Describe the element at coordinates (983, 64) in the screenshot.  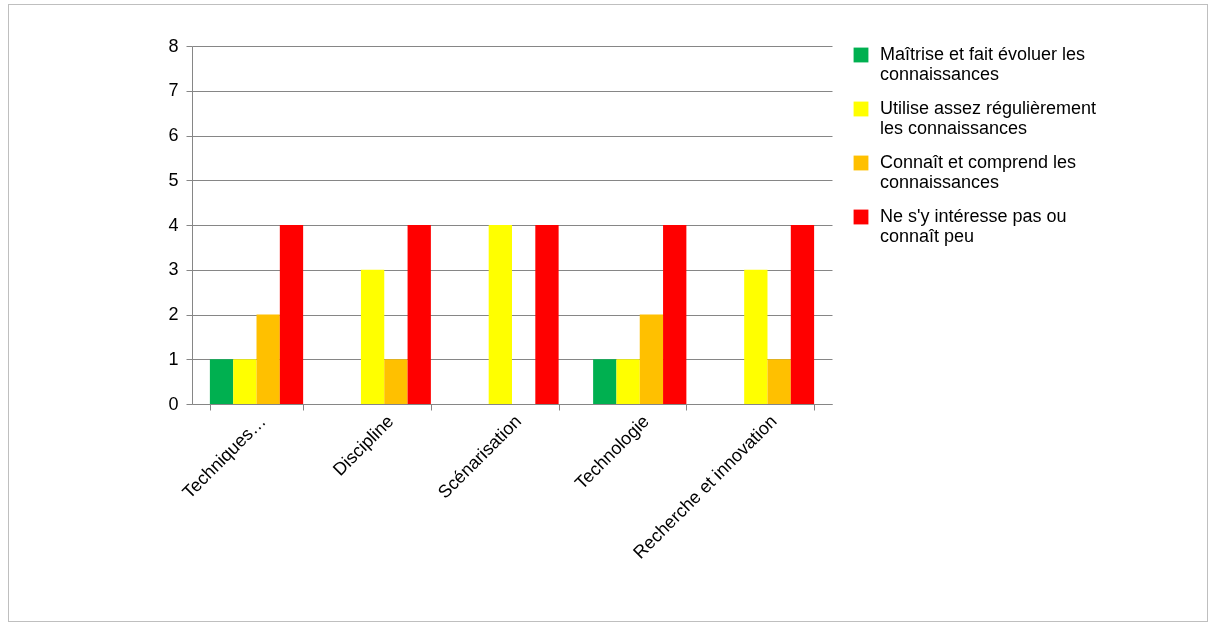
I see `legend-label: Maîtrise et fait évoluer les connaissances` at that location.